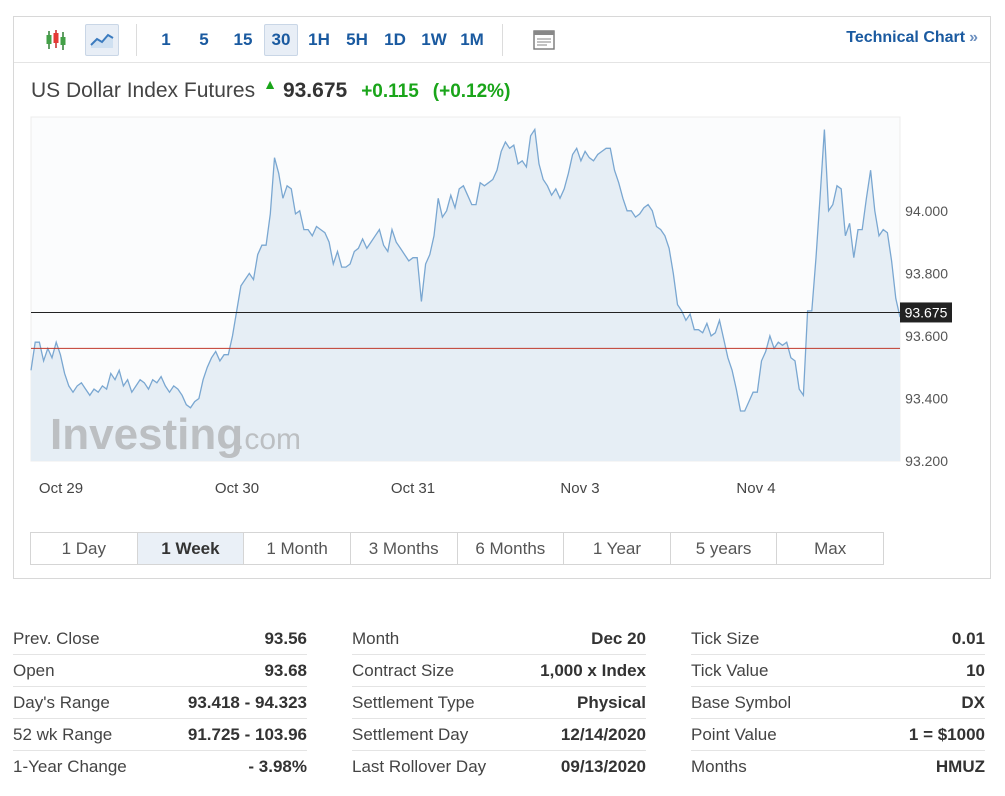  I want to click on watermark-suffix: .com, so click(268, 439).